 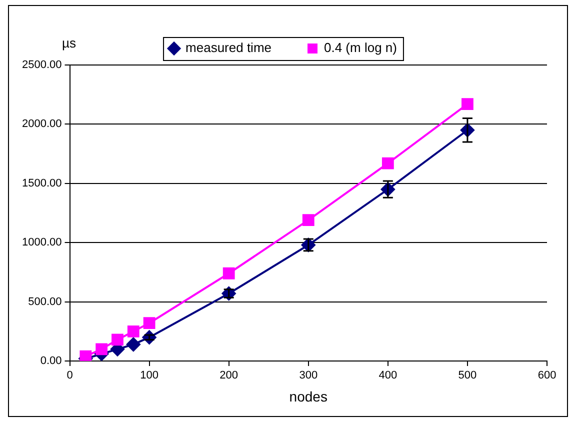 I want to click on y-tick-label: 2500.00, so click(x=42, y=65).